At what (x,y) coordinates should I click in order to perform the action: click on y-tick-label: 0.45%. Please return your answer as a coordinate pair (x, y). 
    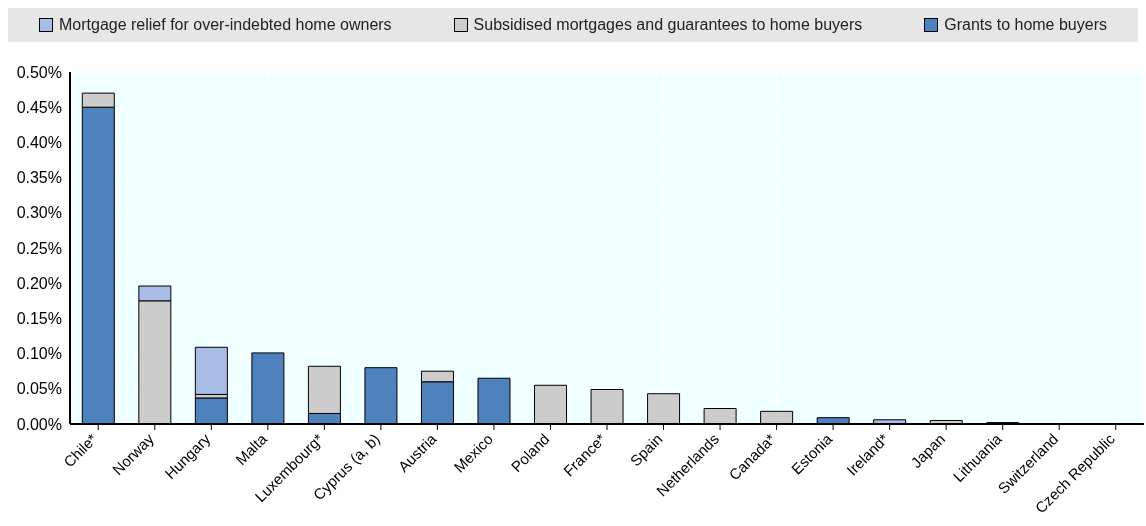
    Looking at the image, I should click on (39, 107).